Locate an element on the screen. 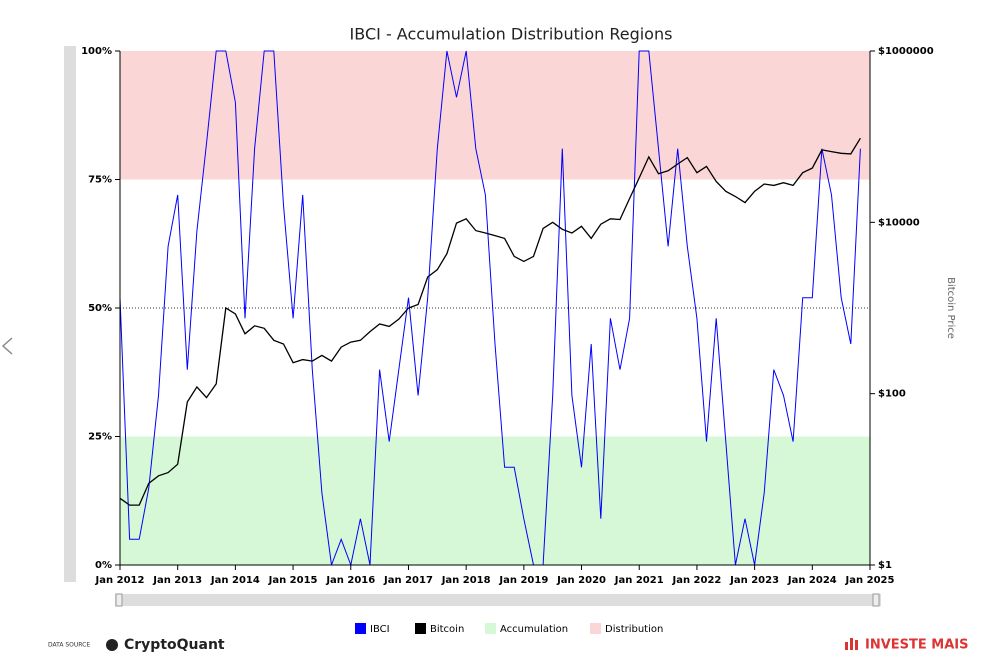 The width and height of the screenshot is (983, 671). legend-label: Accumulation is located at coordinates (534, 629).